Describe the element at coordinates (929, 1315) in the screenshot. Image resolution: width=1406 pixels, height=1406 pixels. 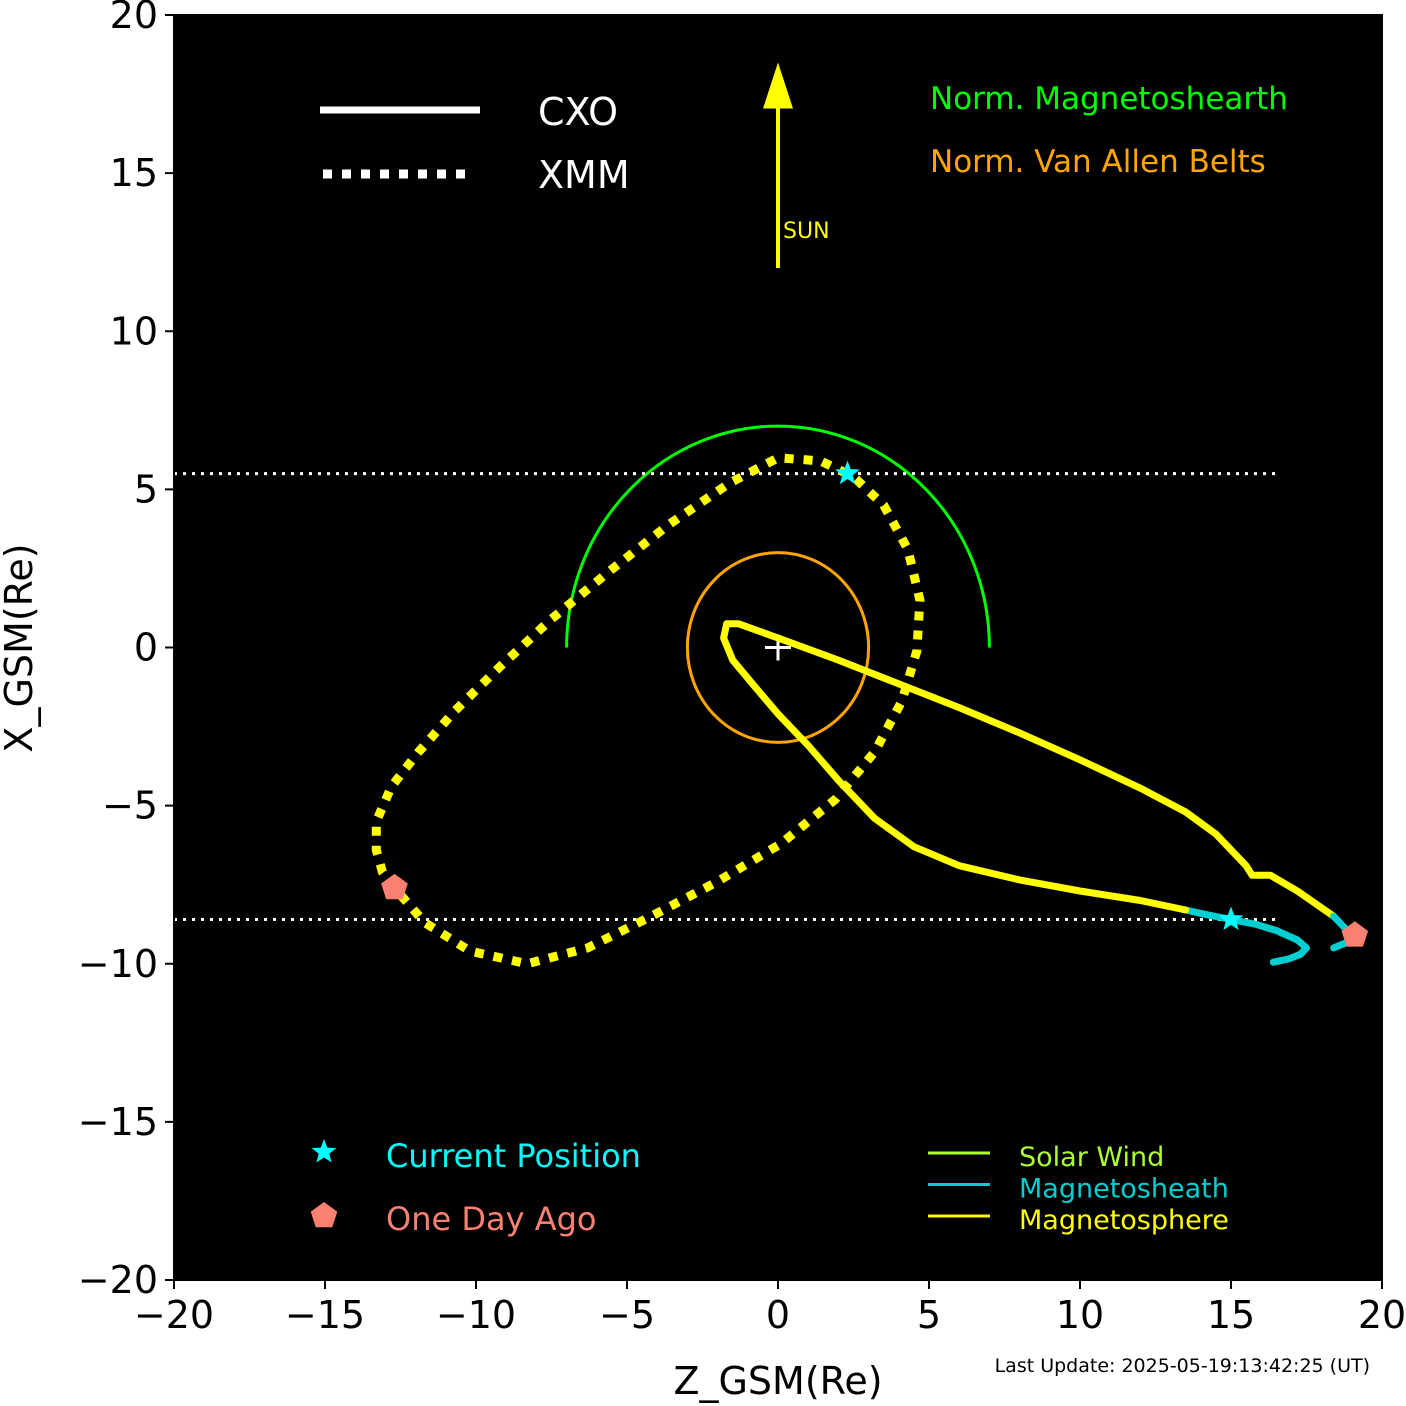
I see `x-tick-label: 5` at that location.